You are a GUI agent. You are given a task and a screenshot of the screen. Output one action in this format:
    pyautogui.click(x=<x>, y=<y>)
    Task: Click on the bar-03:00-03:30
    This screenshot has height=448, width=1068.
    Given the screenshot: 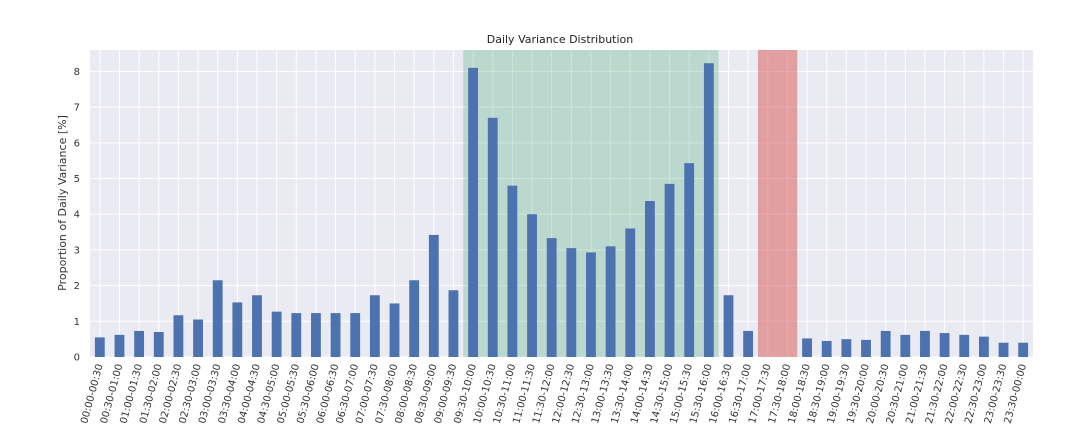 What is the action you would take?
    pyautogui.click(x=217, y=318)
    